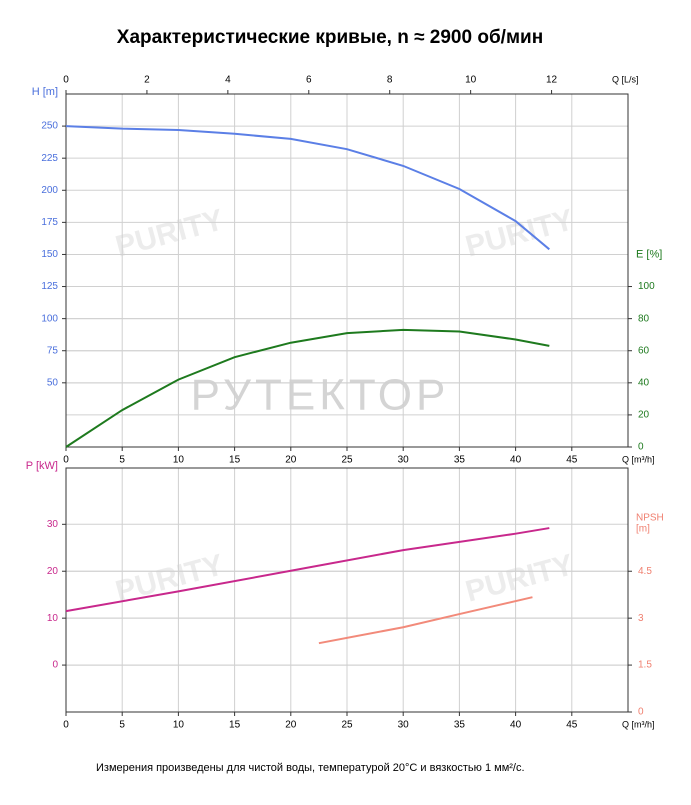 This screenshot has height=805, width=691. I want to click on y-axis-label: P [kW], so click(42, 466).